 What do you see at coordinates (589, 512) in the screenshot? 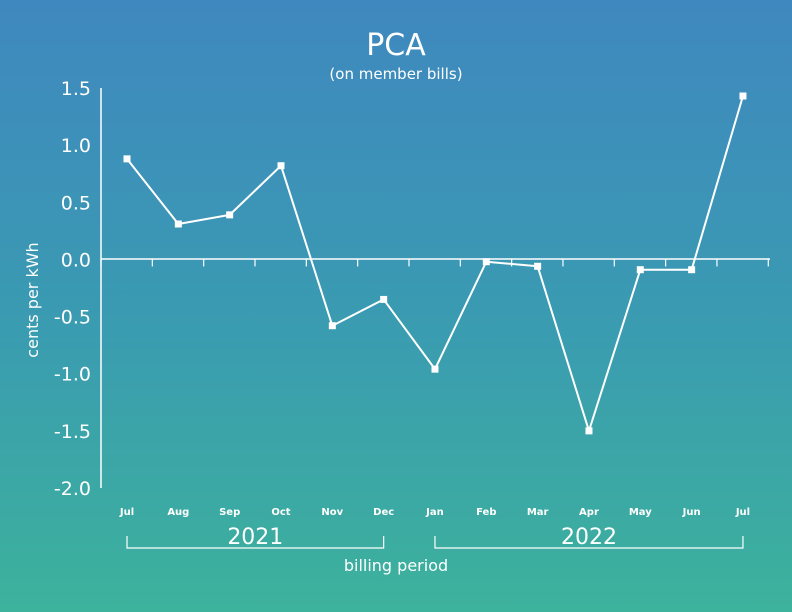
I see `x-tick-label: Apr` at bounding box center [589, 512].